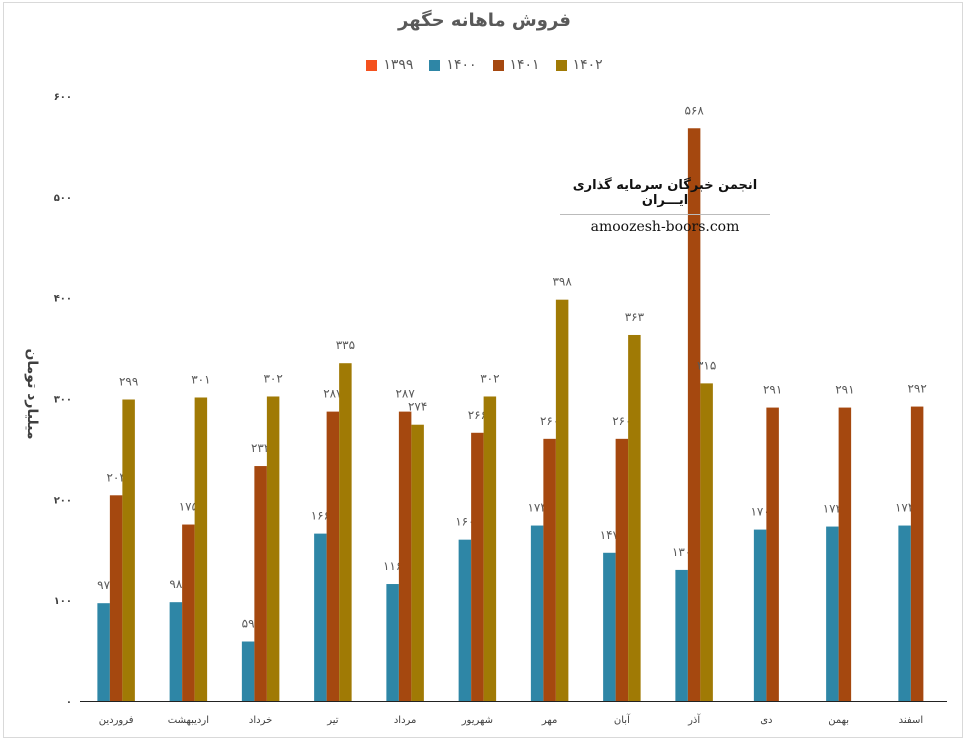  What do you see at coordinates (694, 110) in the screenshot?
I see `data-label: ۵۶۸` at bounding box center [694, 110].